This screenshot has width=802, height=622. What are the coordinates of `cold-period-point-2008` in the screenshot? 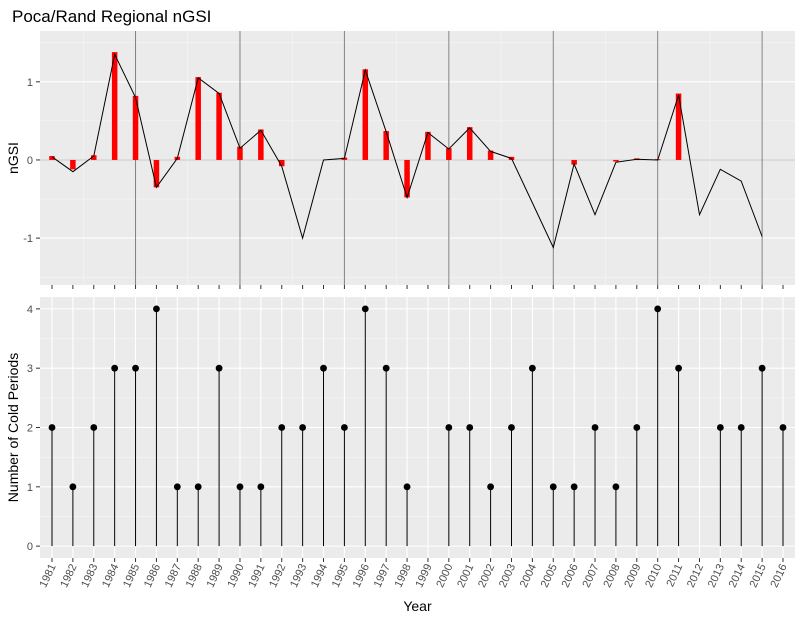 It's located at (616, 487).